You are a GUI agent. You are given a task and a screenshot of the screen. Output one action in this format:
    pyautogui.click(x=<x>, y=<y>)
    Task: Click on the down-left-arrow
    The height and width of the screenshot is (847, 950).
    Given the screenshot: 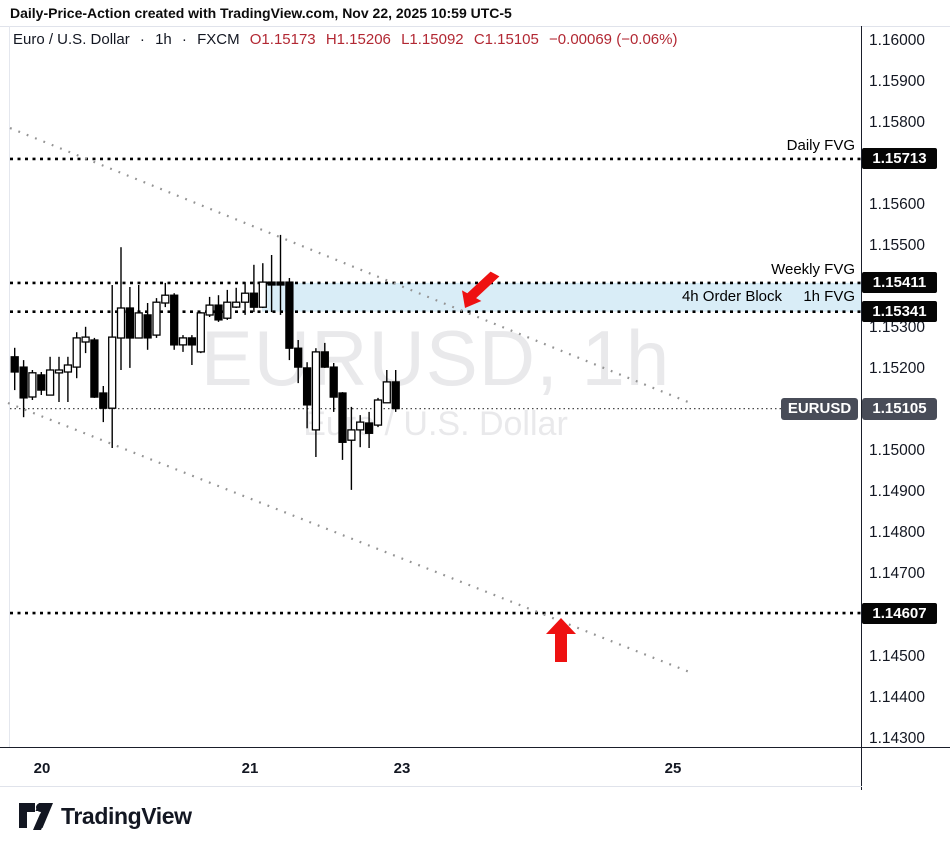 What is the action you would take?
    pyautogui.click(x=481, y=289)
    